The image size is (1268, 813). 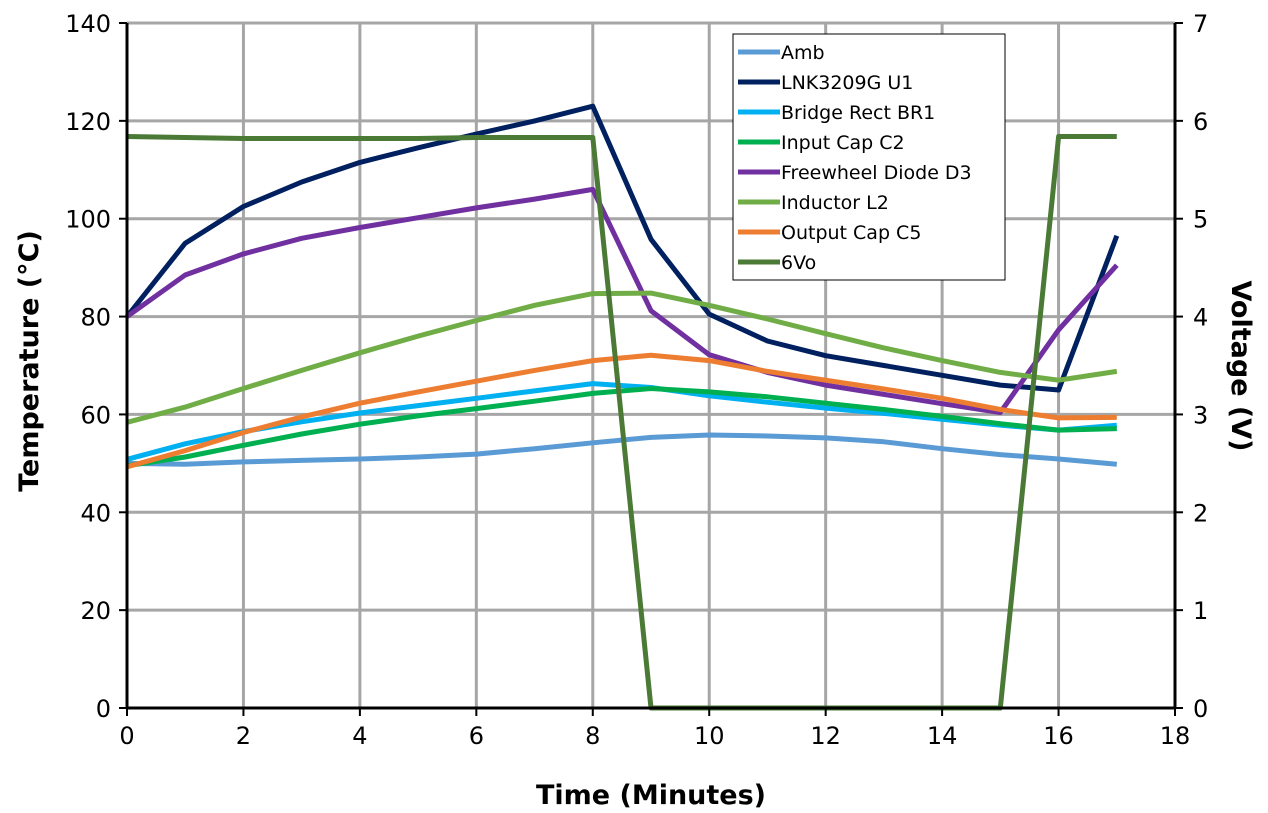 What do you see at coordinates (843, 143) in the screenshot?
I see `legend-label: Input Cap C2` at bounding box center [843, 143].